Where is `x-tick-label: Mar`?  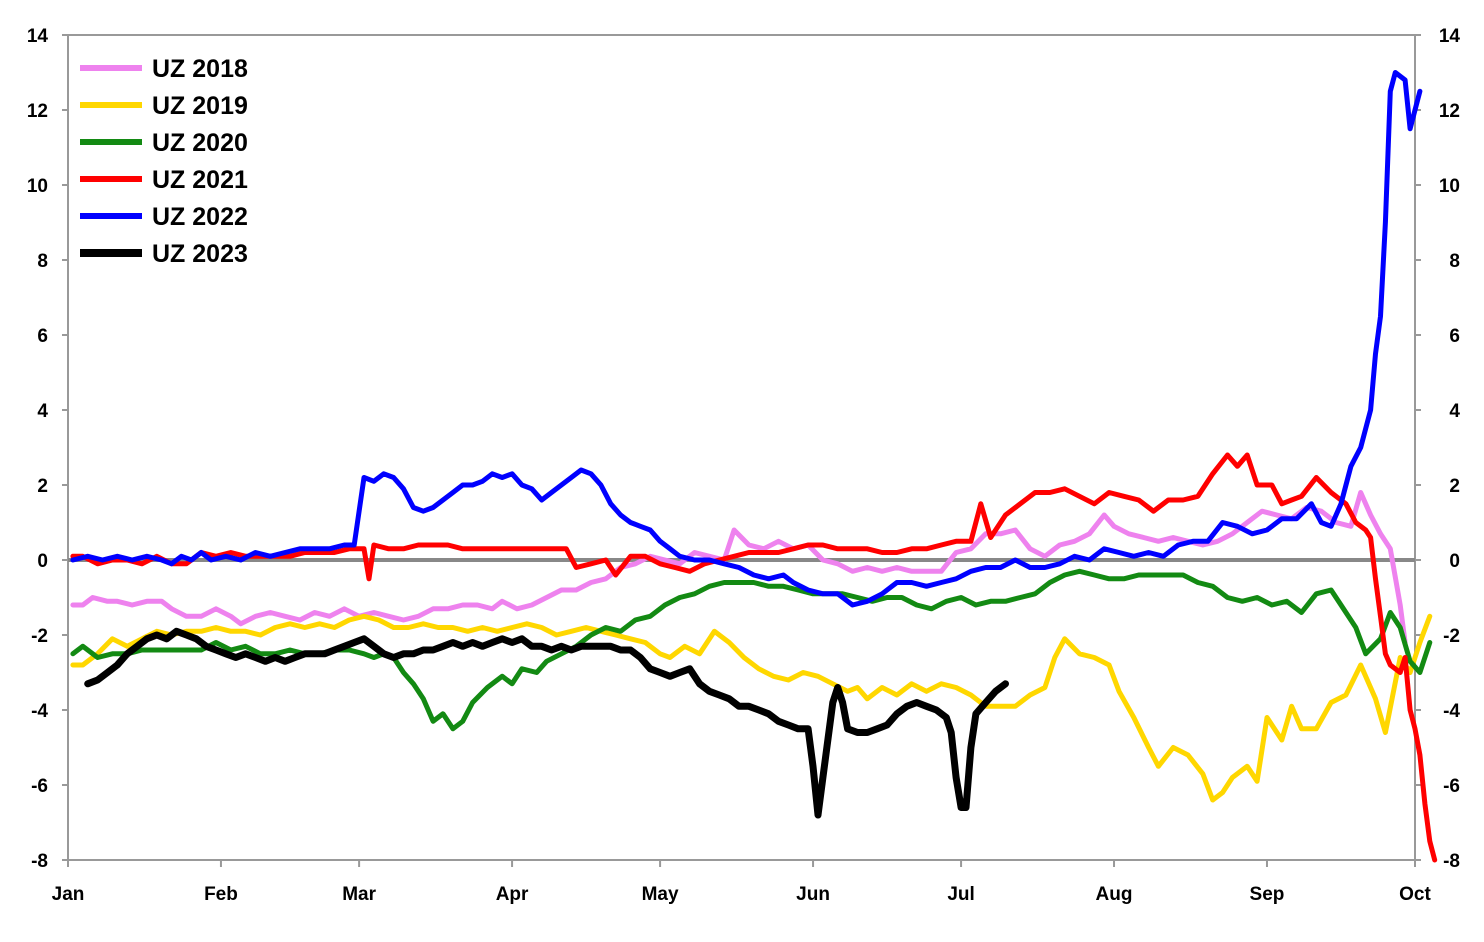
x-tick-label: Mar is located at coordinates (359, 894).